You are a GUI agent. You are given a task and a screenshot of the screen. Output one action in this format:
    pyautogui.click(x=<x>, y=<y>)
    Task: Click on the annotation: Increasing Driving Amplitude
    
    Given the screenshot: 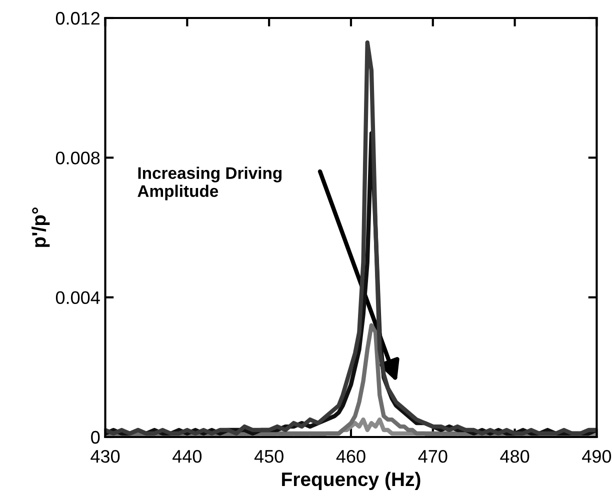 What is the action you would take?
    pyautogui.click(x=210, y=183)
    